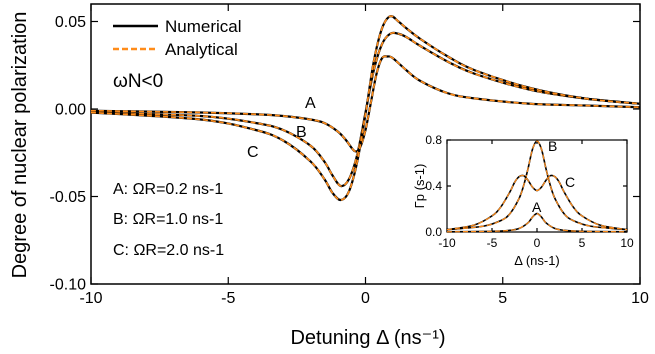 This screenshot has width=655, height=354. What do you see at coordinates (433, 186) in the screenshot?
I see `inset-y-tick-label: 0.4` at bounding box center [433, 186].